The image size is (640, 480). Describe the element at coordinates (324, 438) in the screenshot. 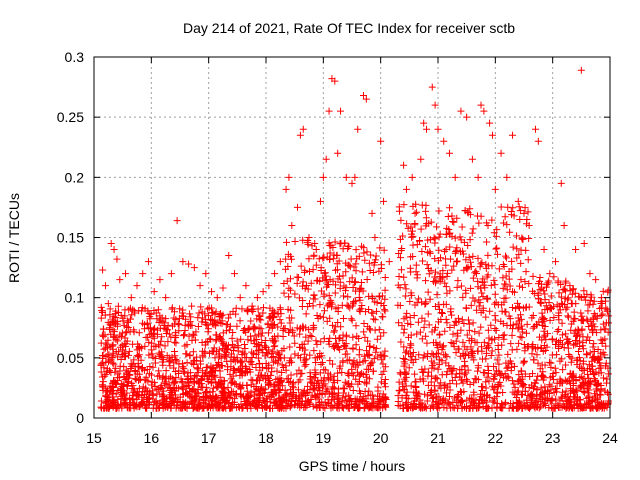

I see `x-tick-label: 19` at that location.